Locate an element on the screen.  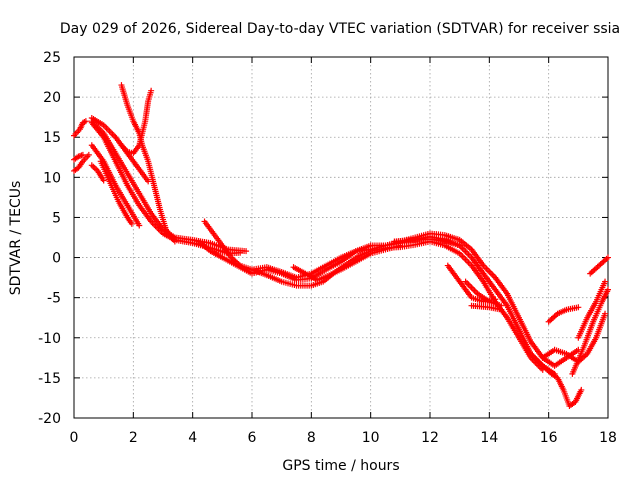
series-track-h is located at coordinates (115, 185).